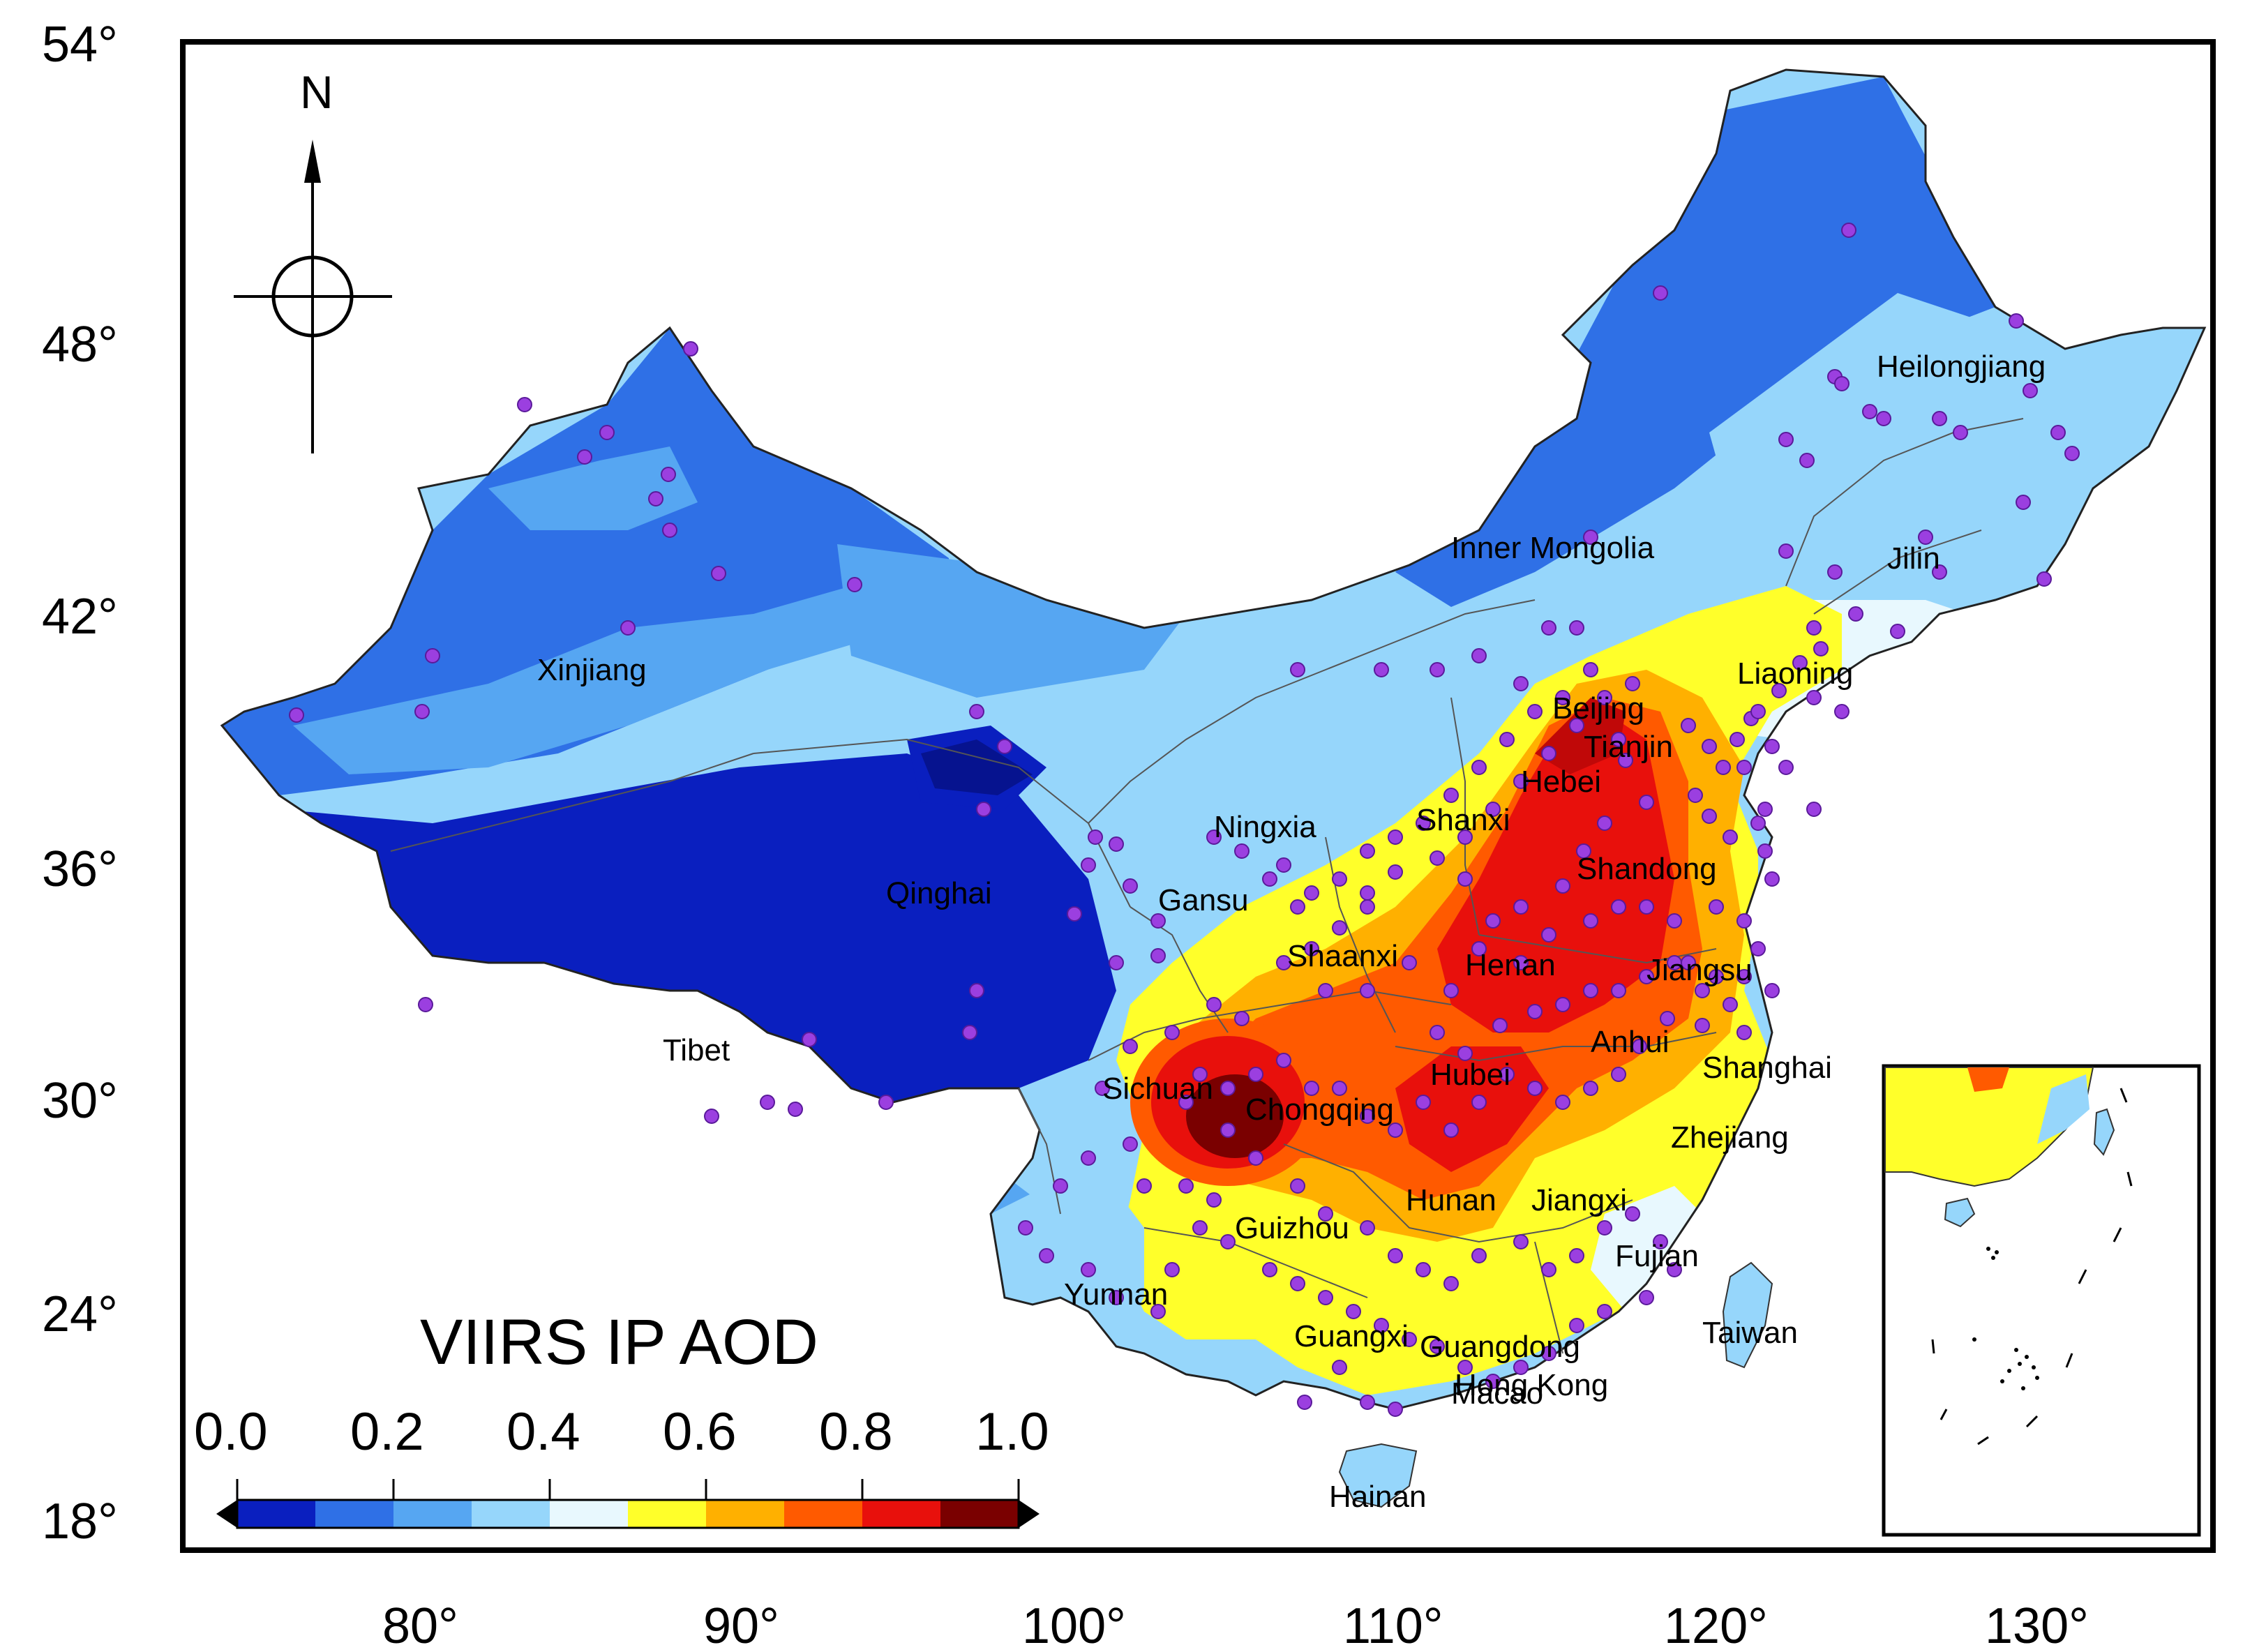  Describe the element at coordinates (1463, 820) in the screenshot. I see `label-shanxi: Shanxi` at that location.